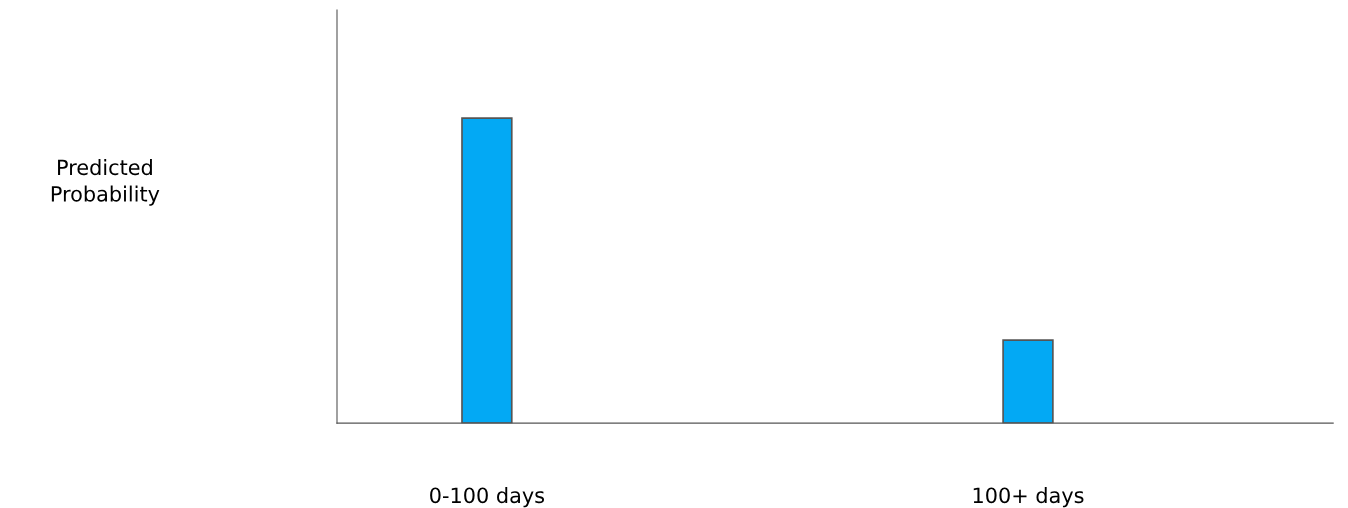 This screenshot has height=508, width=1348. I want to click on x-tick-label: 0-100 days, so click(487, 497).